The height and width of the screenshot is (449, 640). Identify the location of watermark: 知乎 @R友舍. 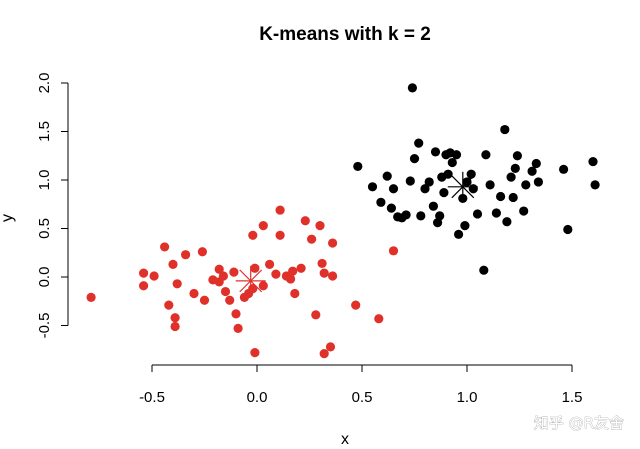
(579, 423).